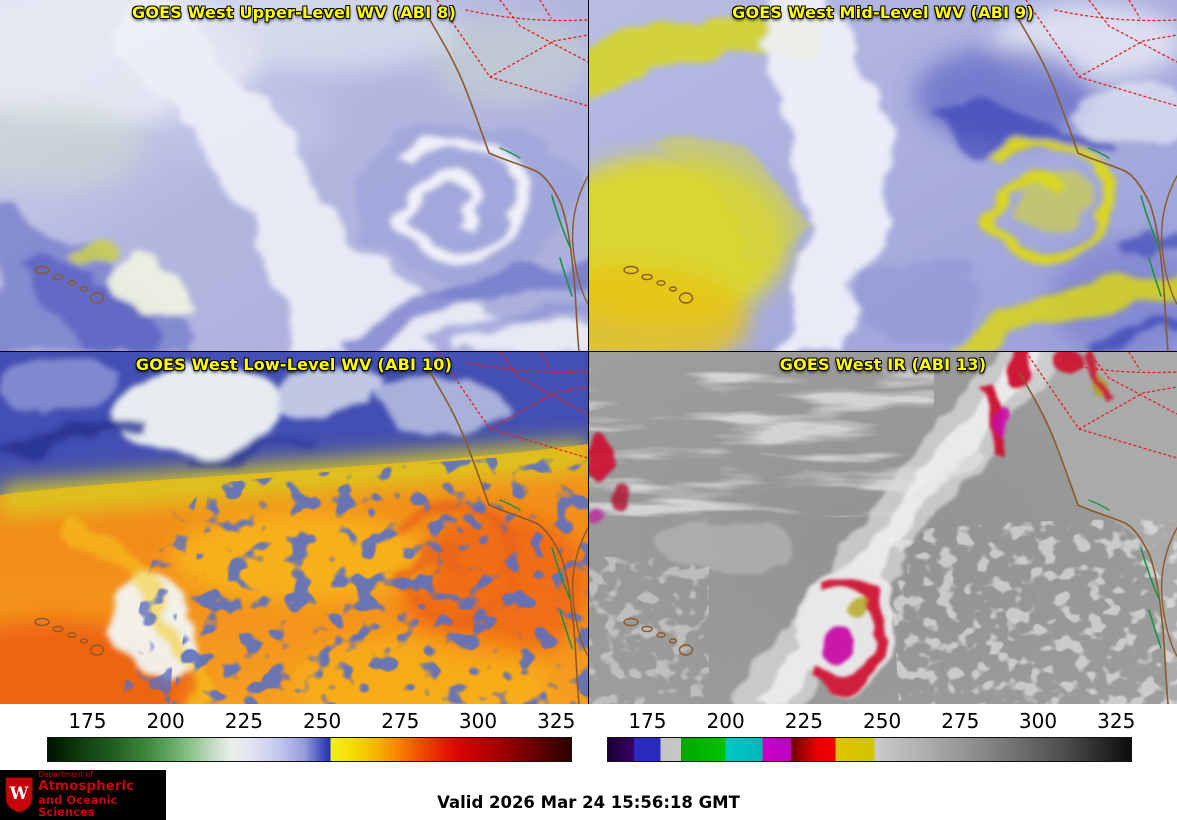 Image resolution: width=1177 pixels, height=820 pixels. Describe the element at coordinates (309, 749) in the screenshot. I see `wv-colorbar` at that location.